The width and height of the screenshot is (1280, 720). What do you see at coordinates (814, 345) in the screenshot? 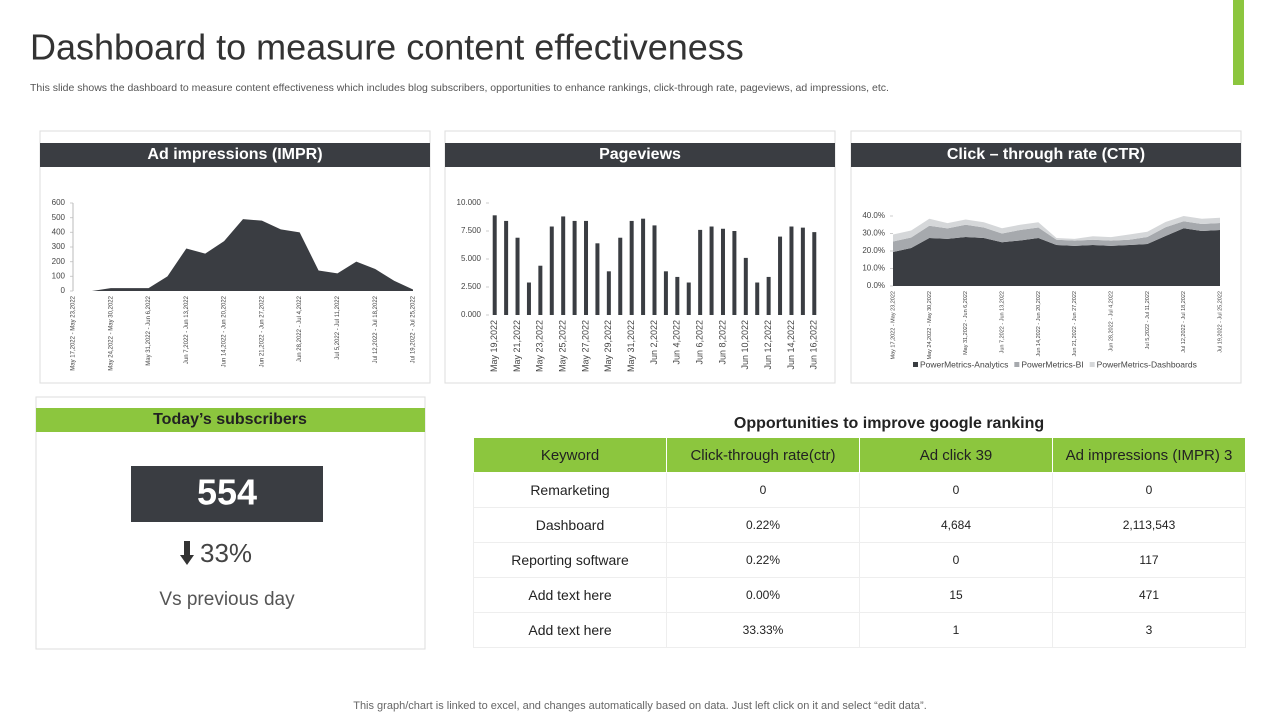
I see `x-tick-label: Jun 16,2022` at bounding box center [814, 345].